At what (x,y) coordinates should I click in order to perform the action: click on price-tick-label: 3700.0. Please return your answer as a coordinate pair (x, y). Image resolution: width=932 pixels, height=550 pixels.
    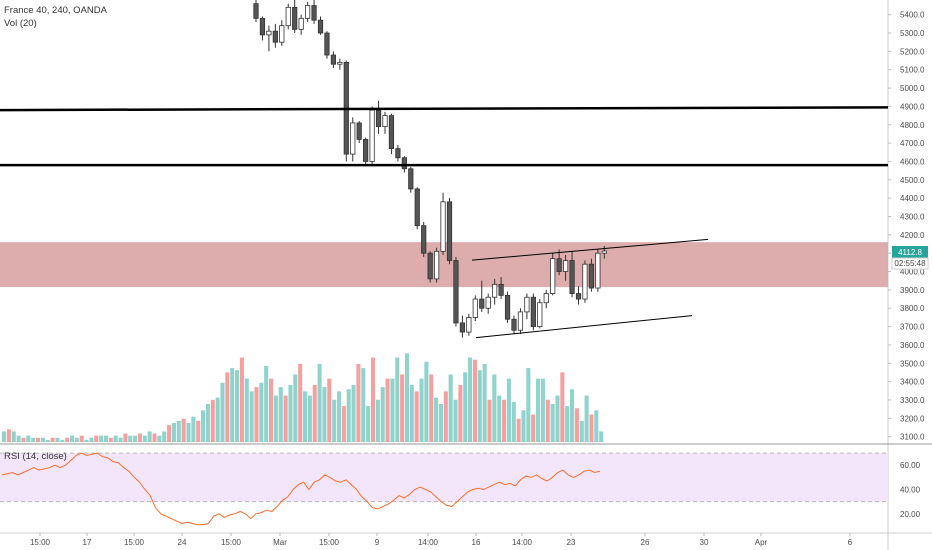
    Looking at the image, I should click on (912, 327).